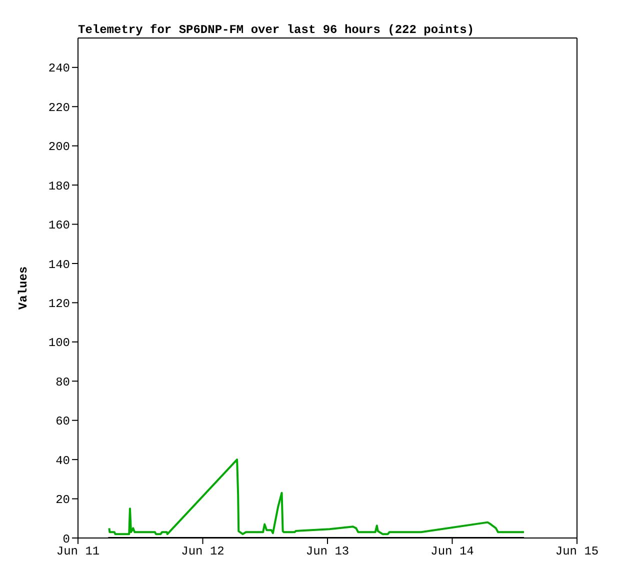  I want to click on y-tick-label: 0, so click(66, 539).